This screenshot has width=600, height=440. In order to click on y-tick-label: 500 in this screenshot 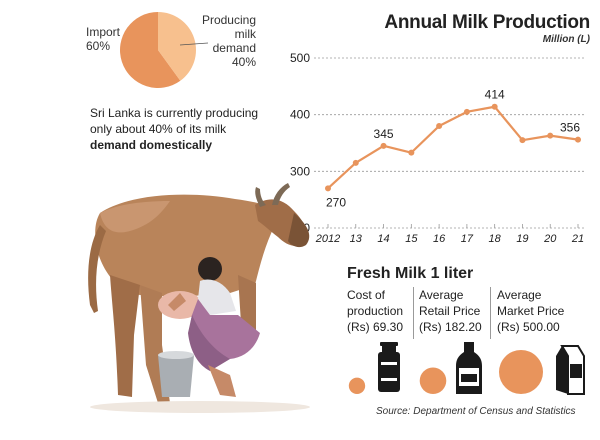, I will do `click(300, 58)`.